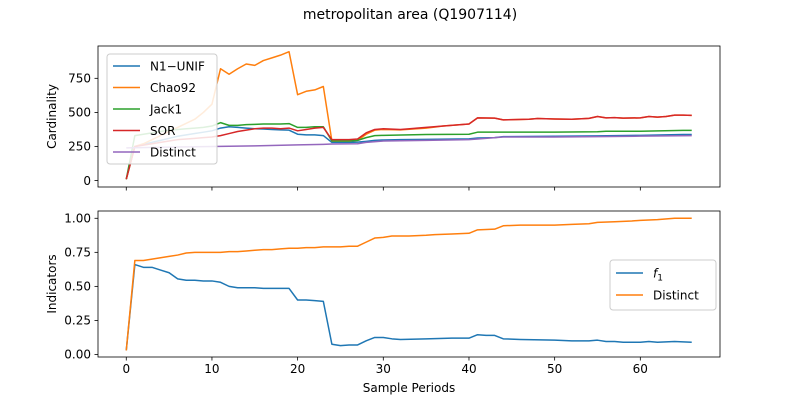 Image resolution: width=800 pixels, height=400 pixels. Describe the element at coordinates (77, 287) in the screenshot. I see `y-tick-label: 0.50` at that location.